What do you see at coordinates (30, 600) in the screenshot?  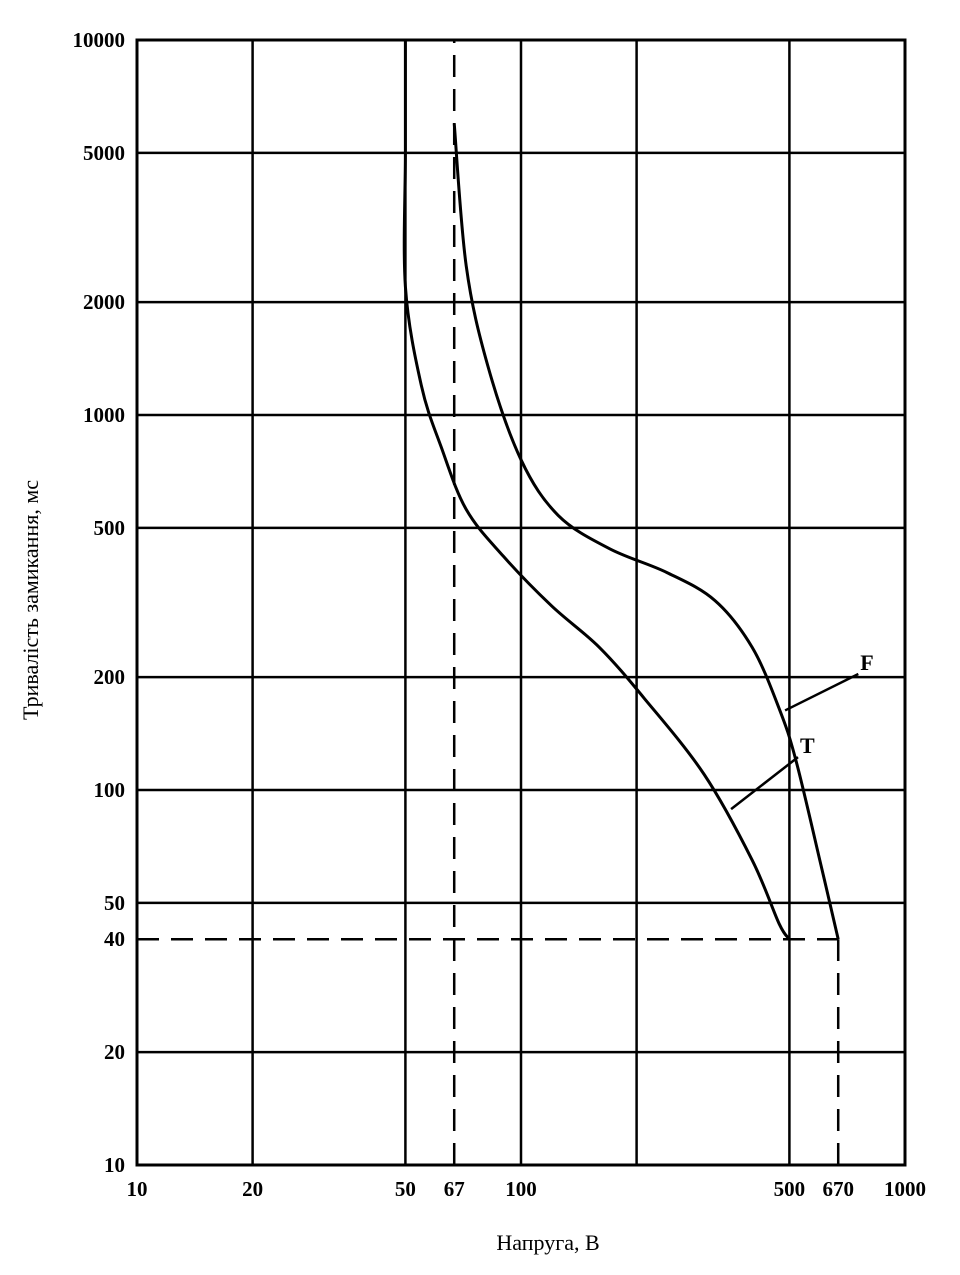 I see `y-axis-label: Тривалість замикання, мс` at bounding box center [30, 600].